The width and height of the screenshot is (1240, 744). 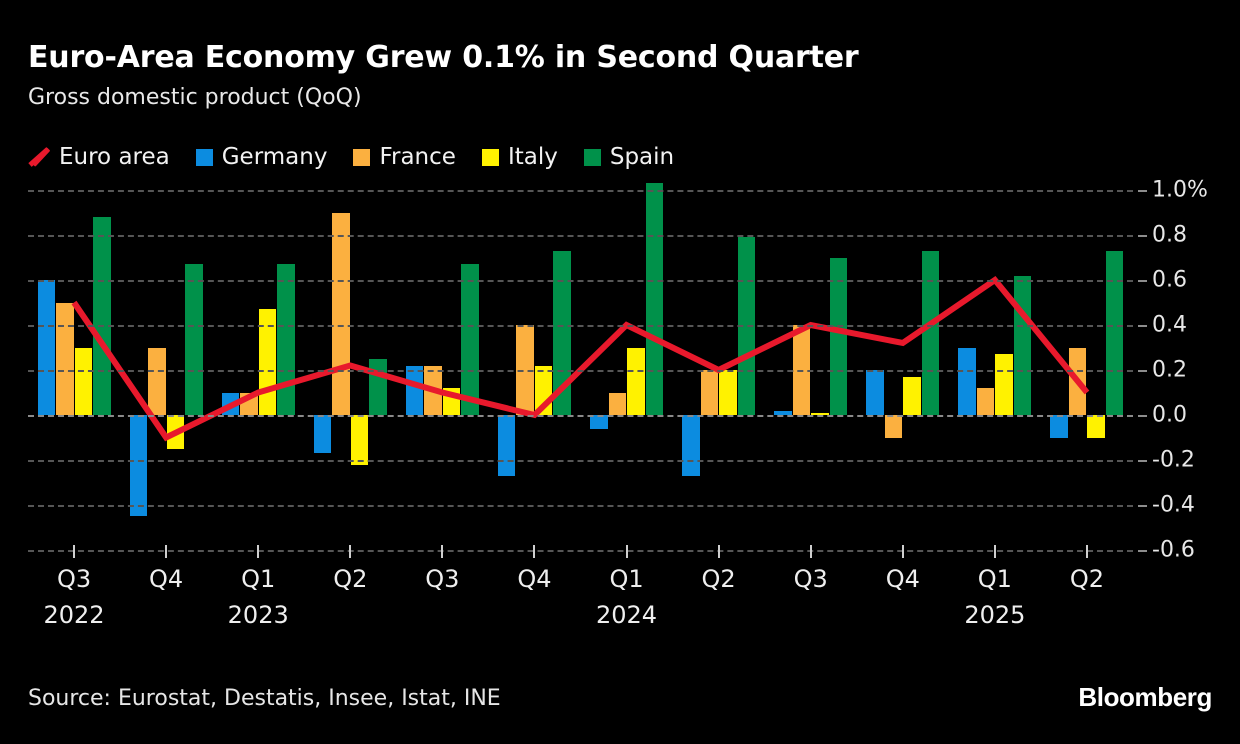 What do you see at coordinates (1173, 505) in the screenshot?
I see `y-axis-label: -0.4` at bounding box center [1173, 505].